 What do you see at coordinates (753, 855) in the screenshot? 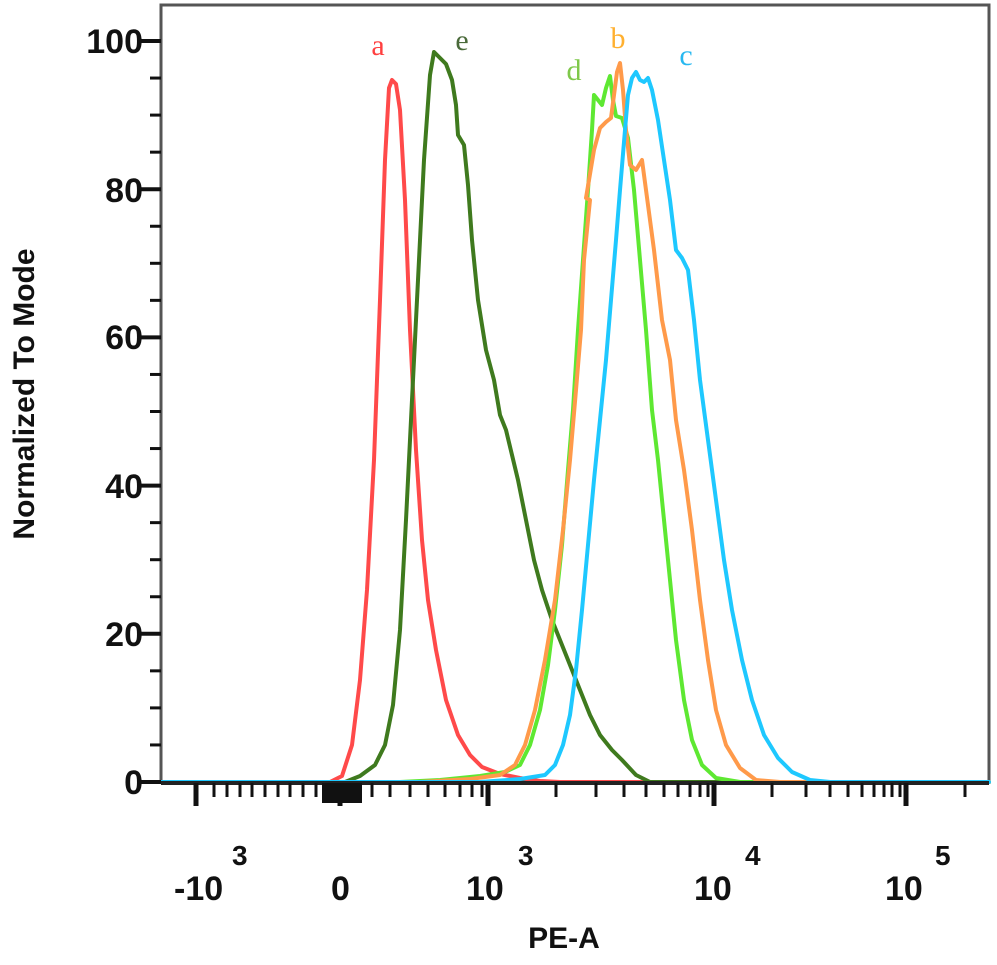
I see `svg-text: 4` at bounding box center [753, 855].